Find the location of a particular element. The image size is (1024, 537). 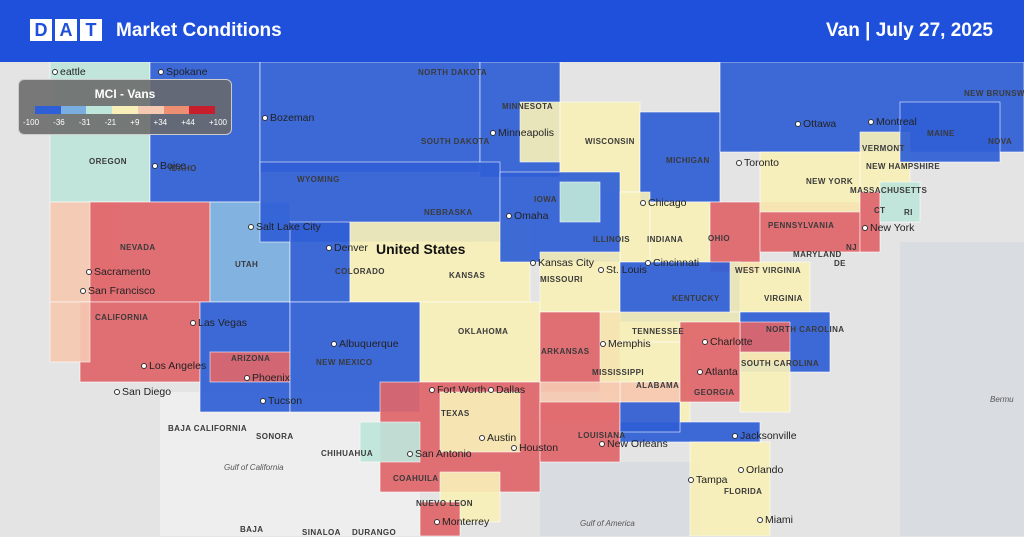

state-label: CHIHUAHUA is located at coordinates (347, 453).